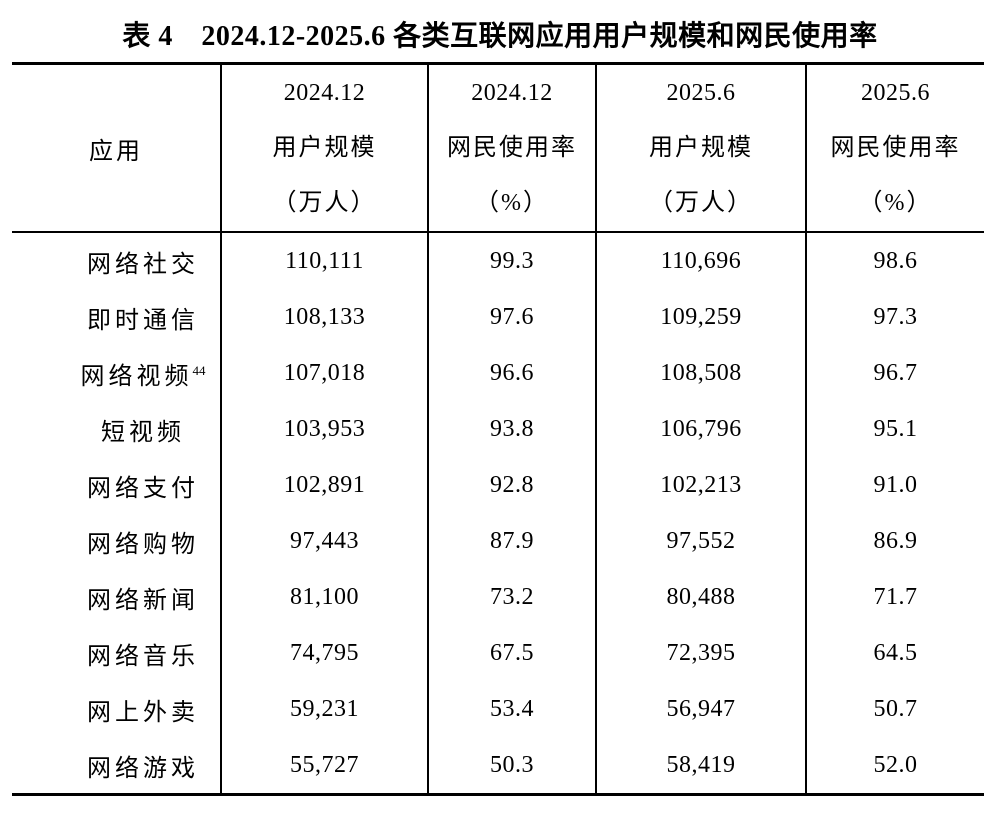 This screenshot has width=1000, height=821. I want to click on table-row: 网络社交 110,111 99.3 110,696 98.6, so click(498, 260).